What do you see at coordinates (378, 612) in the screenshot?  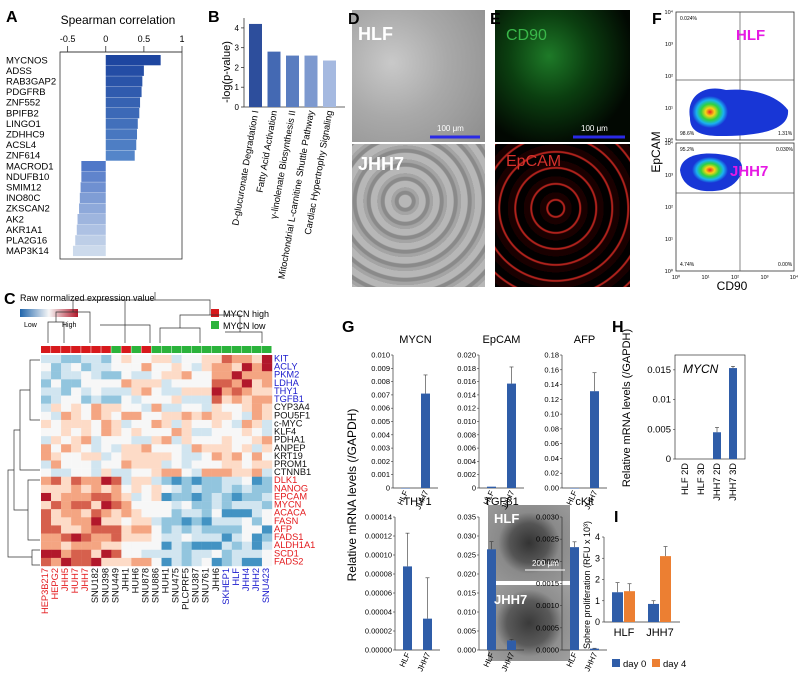 I see `mini-chart-tick-label: 0.00004` at bounding box center [378, 612].